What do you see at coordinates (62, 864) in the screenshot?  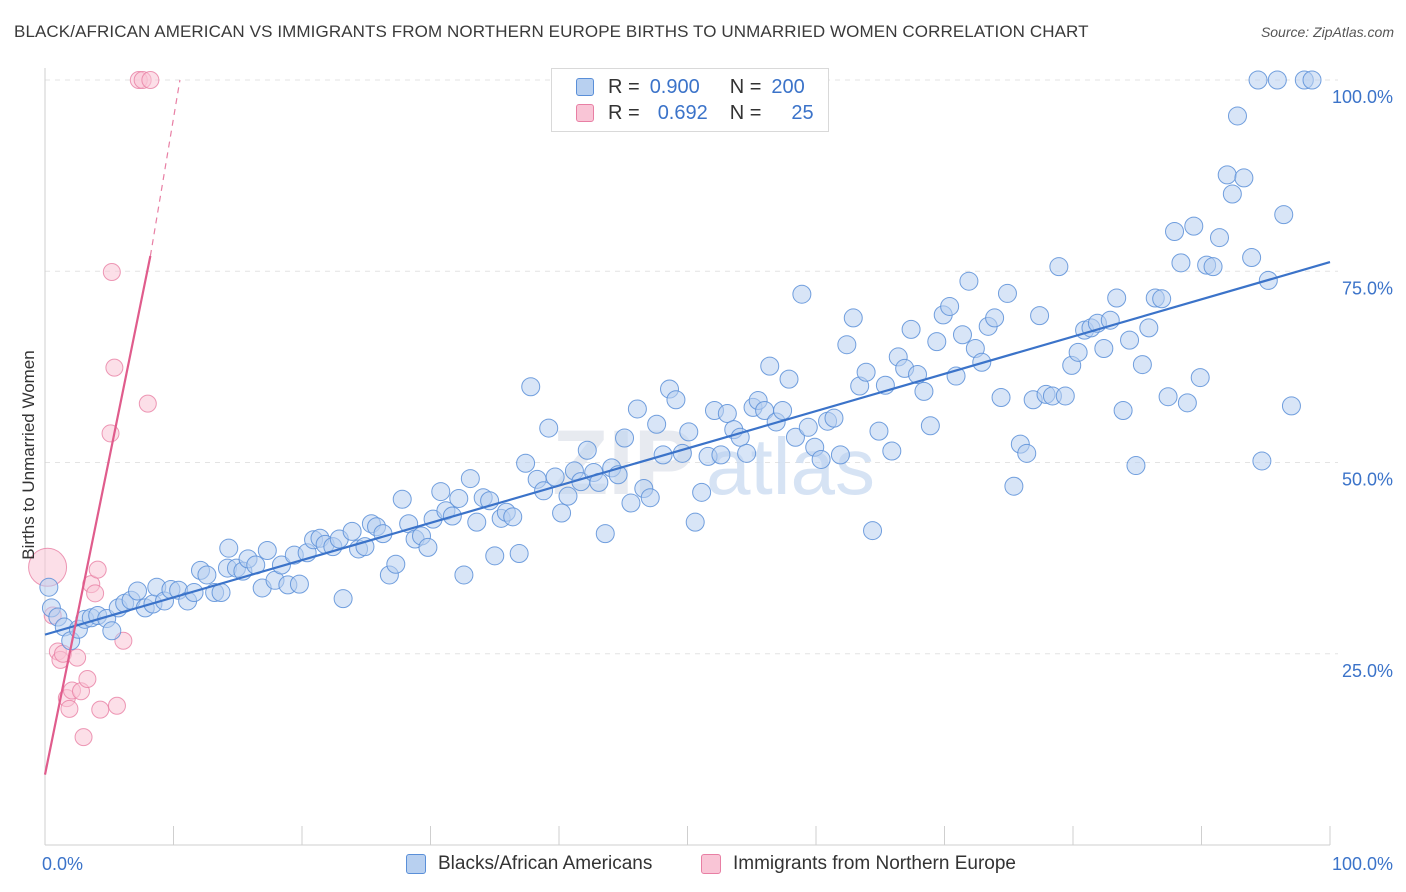 I see `x-tick-label: 0.0%` at bounding box center [62, 864].